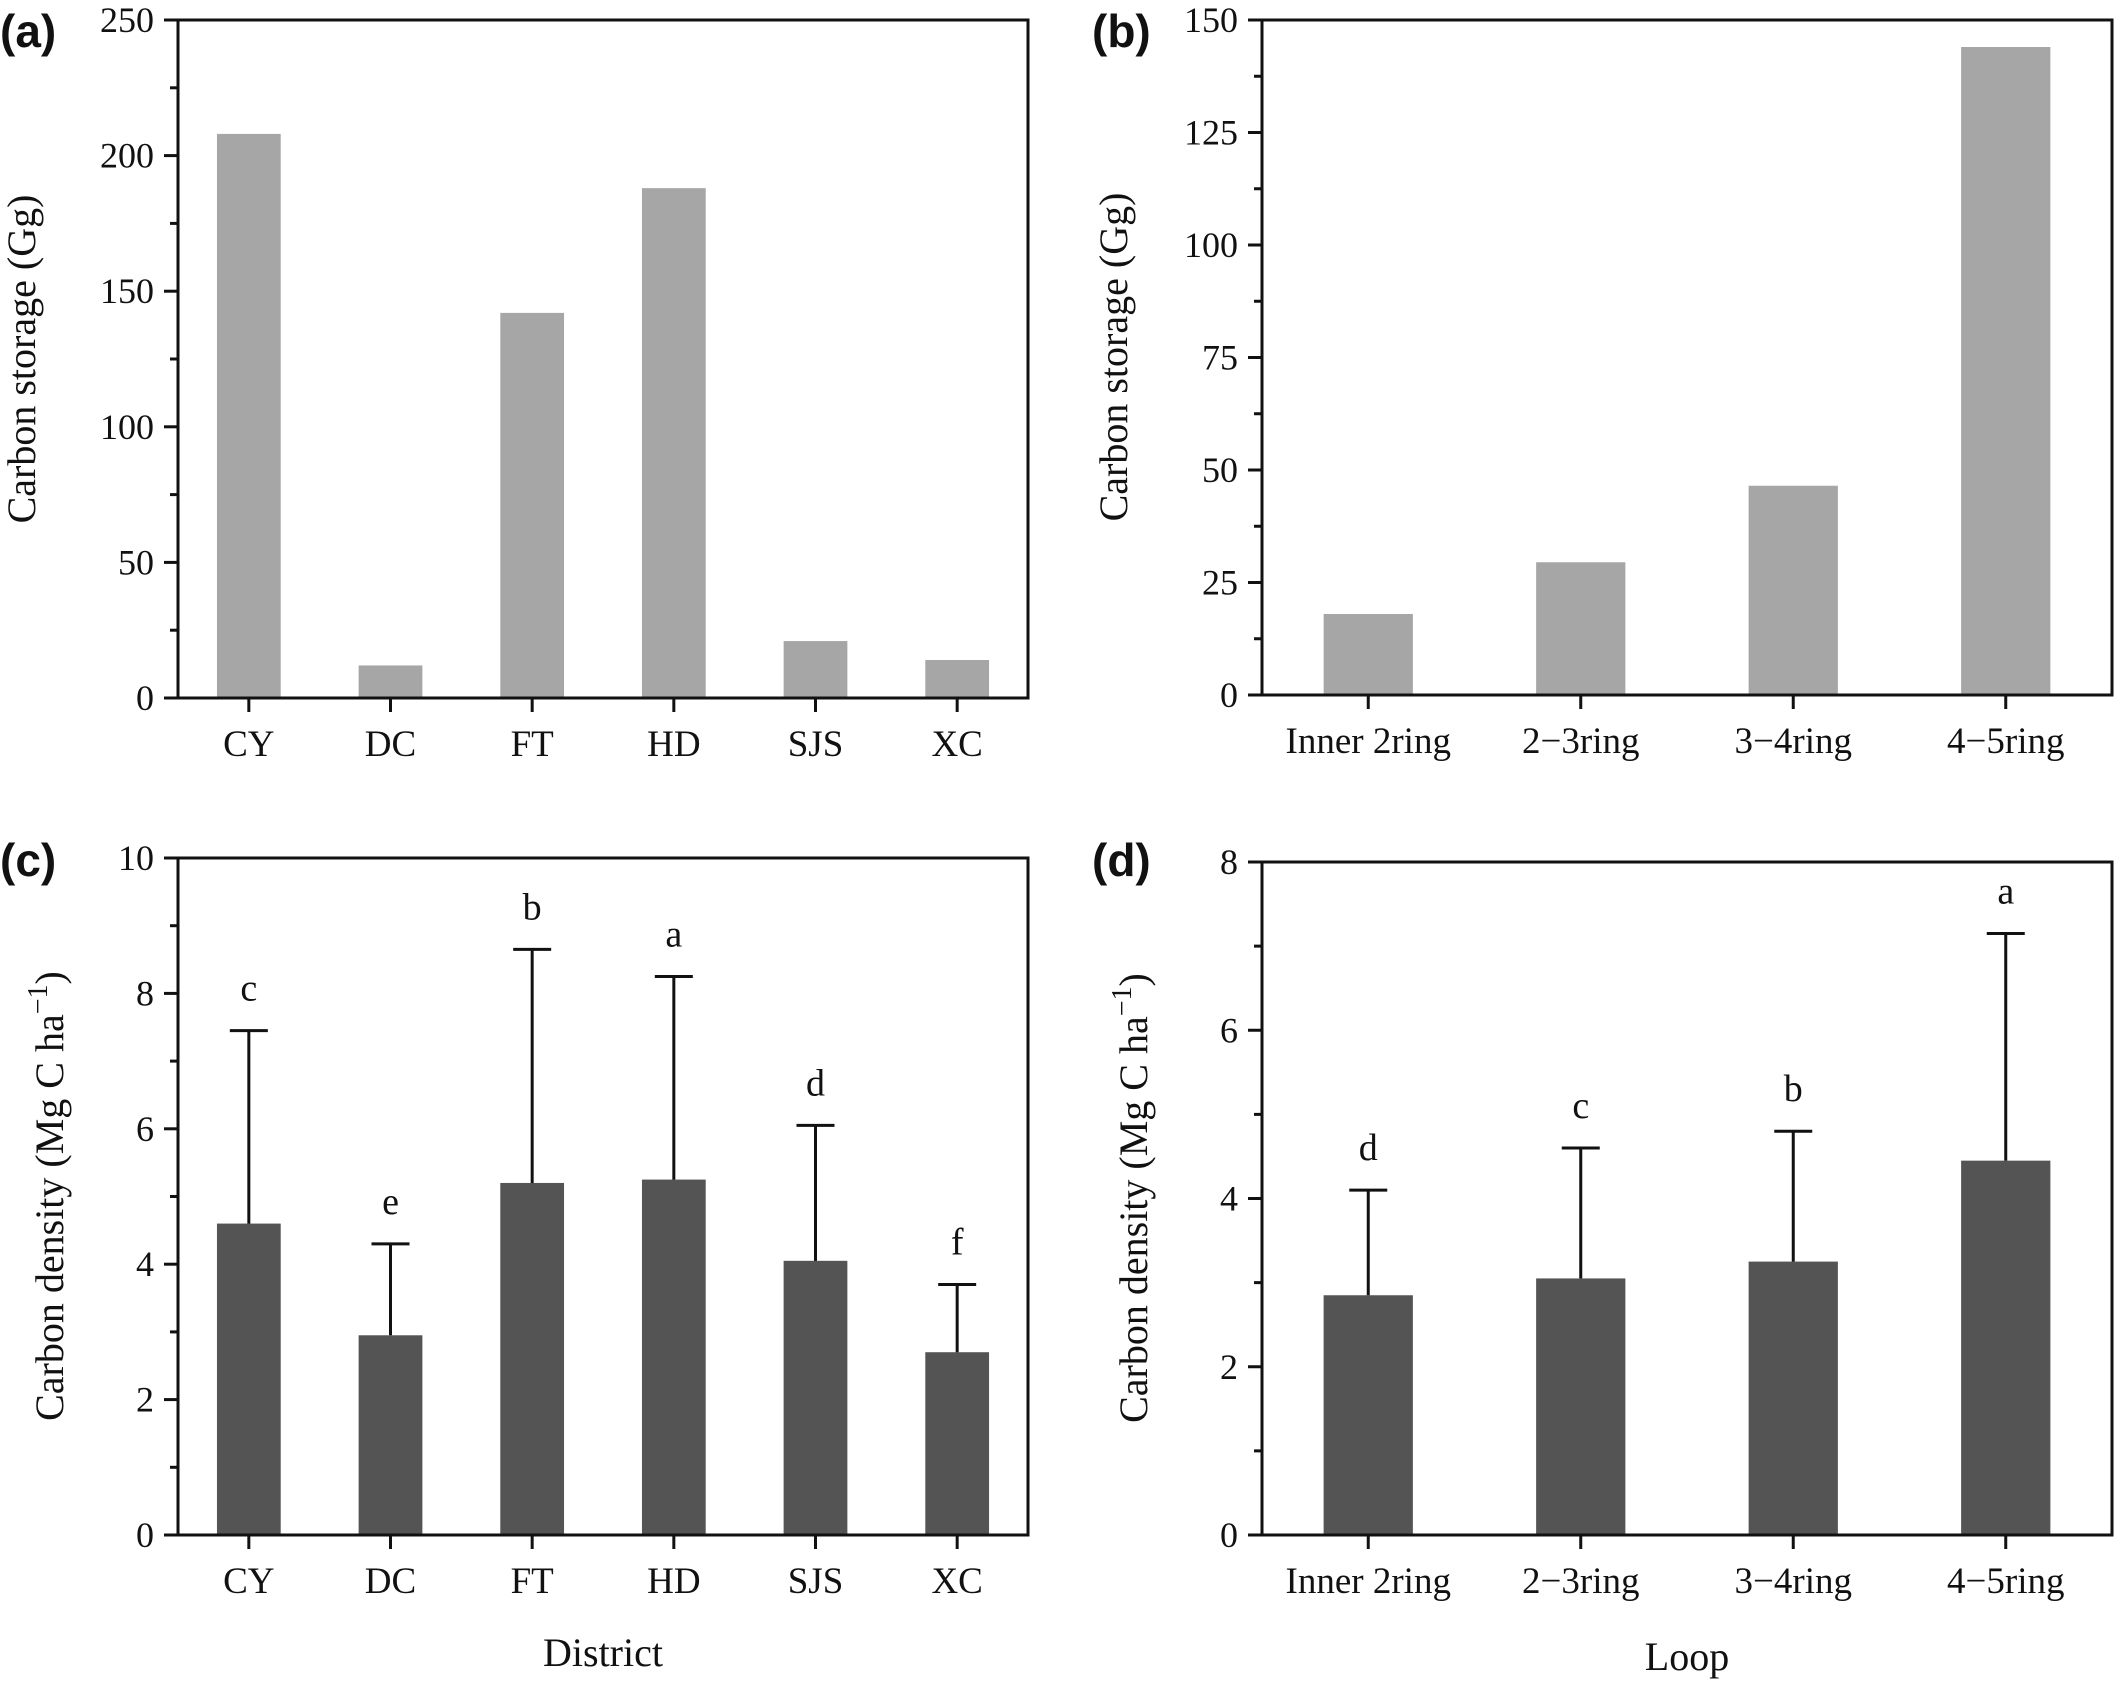  I want to click on ytick-label-a-3: 150, so click(127, 291).